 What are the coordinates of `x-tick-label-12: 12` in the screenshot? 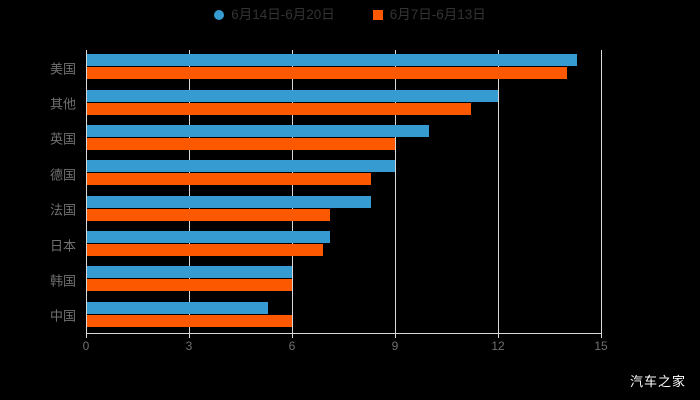 It's located at (498, 346).